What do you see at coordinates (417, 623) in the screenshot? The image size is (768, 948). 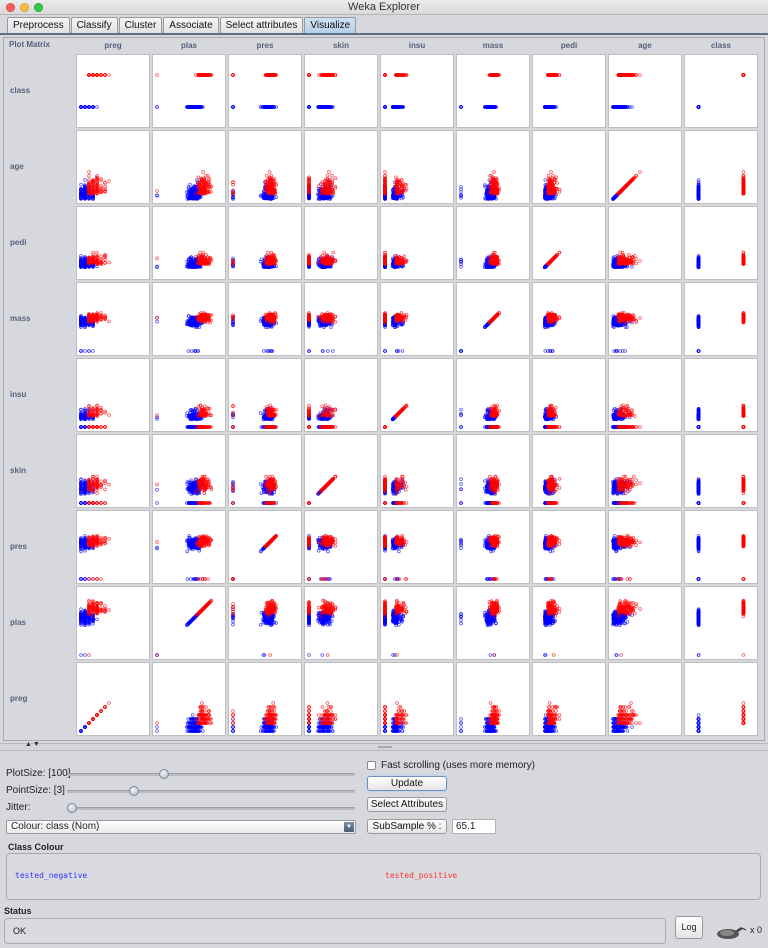 I see `scatter-cell-insu-vs-plas` at bounding box center [417, 623].